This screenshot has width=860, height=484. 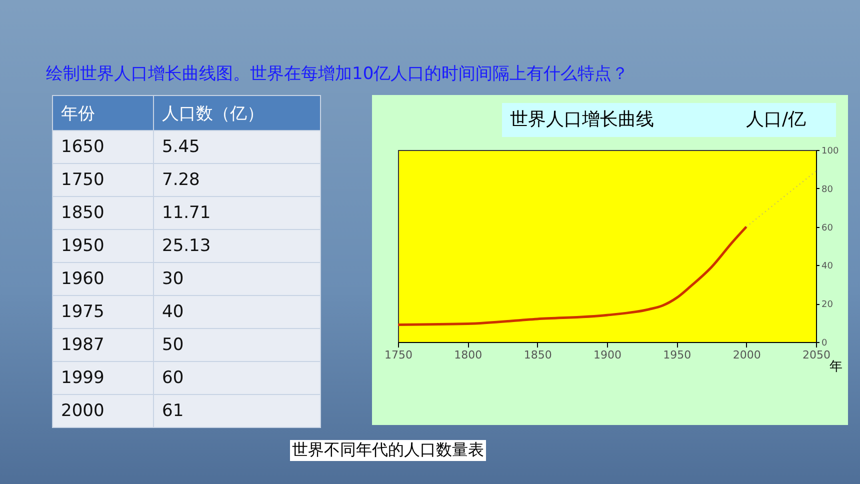 What do you see at coordinates (398, 355) in the screenshot?
I see `x-tick-label: 1750` at bounding box center [398, 355].